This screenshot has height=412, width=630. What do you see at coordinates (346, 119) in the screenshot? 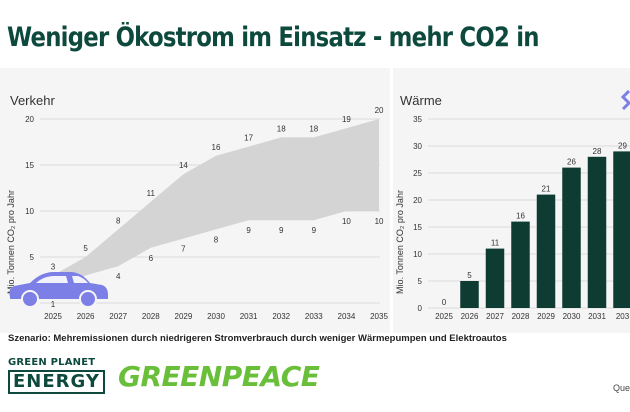
I see `upper-value-label: 19` at bounding box center [346, 119].